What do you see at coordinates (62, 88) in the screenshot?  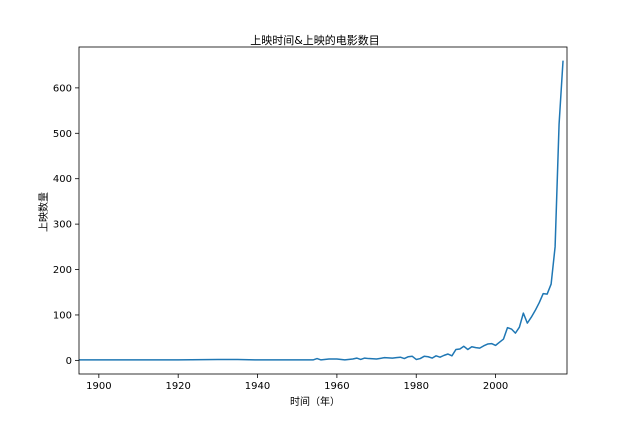 I see `y-tick-label: 600` at bounding box center [62, 88].